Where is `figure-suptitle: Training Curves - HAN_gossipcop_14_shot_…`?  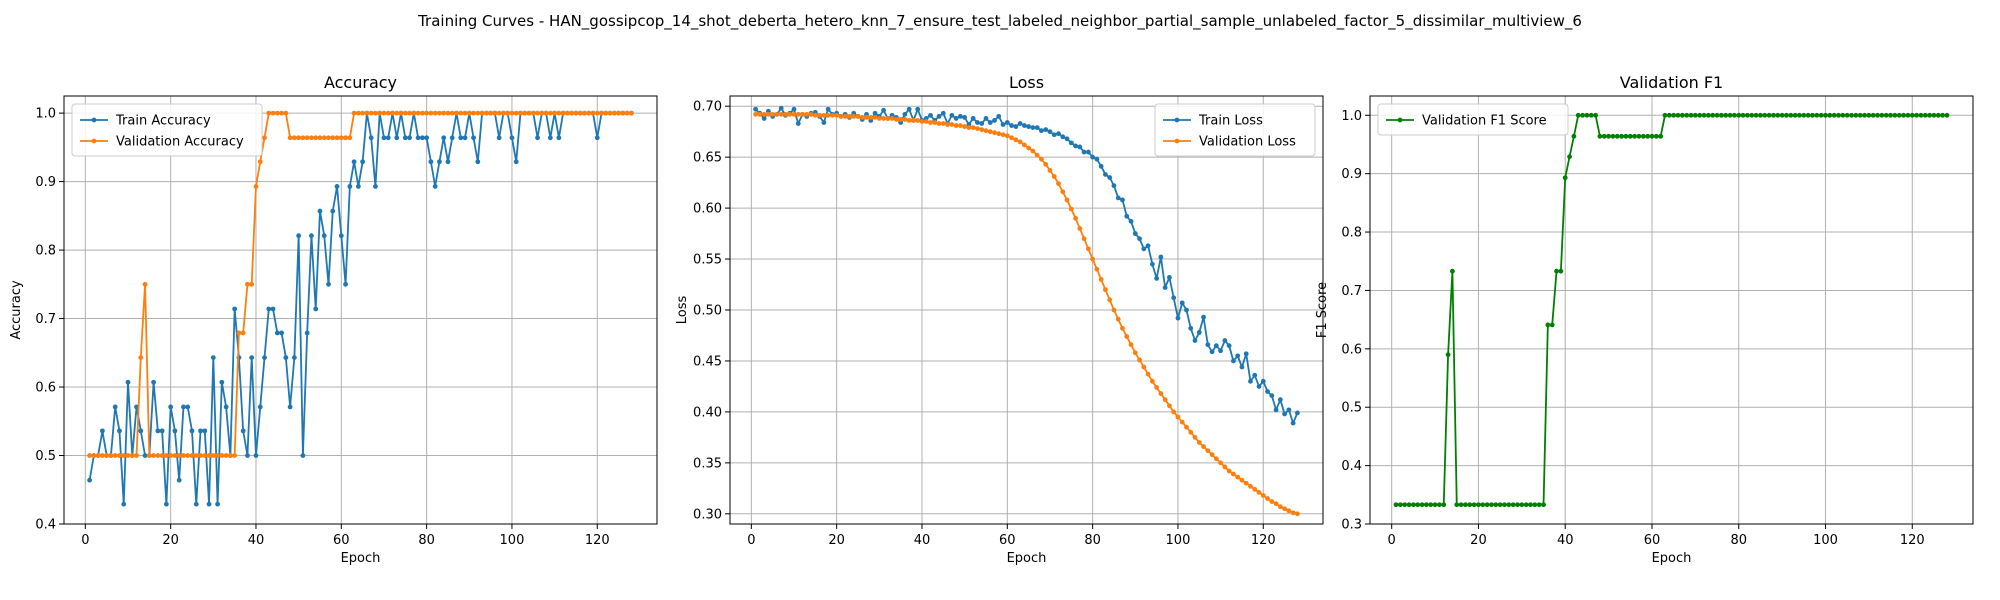 figure-suptitle: Training Curves - HAN_gossipcop_14_shot_… is located at coordinates (999, 21).